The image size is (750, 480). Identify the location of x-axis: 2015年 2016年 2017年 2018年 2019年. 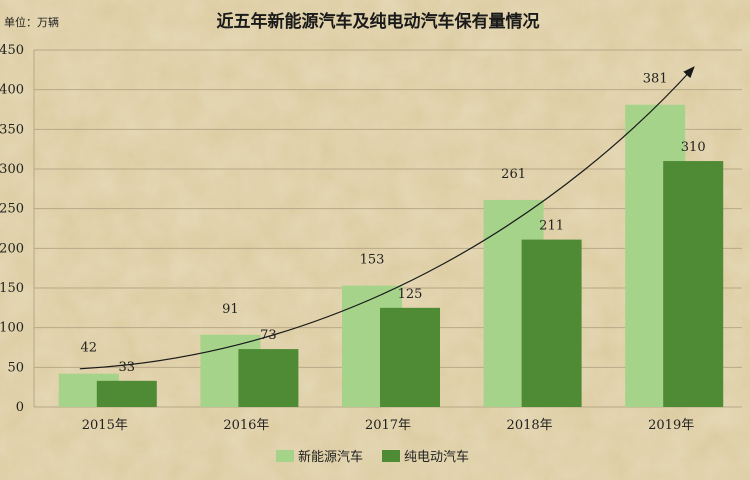
(388, 425).